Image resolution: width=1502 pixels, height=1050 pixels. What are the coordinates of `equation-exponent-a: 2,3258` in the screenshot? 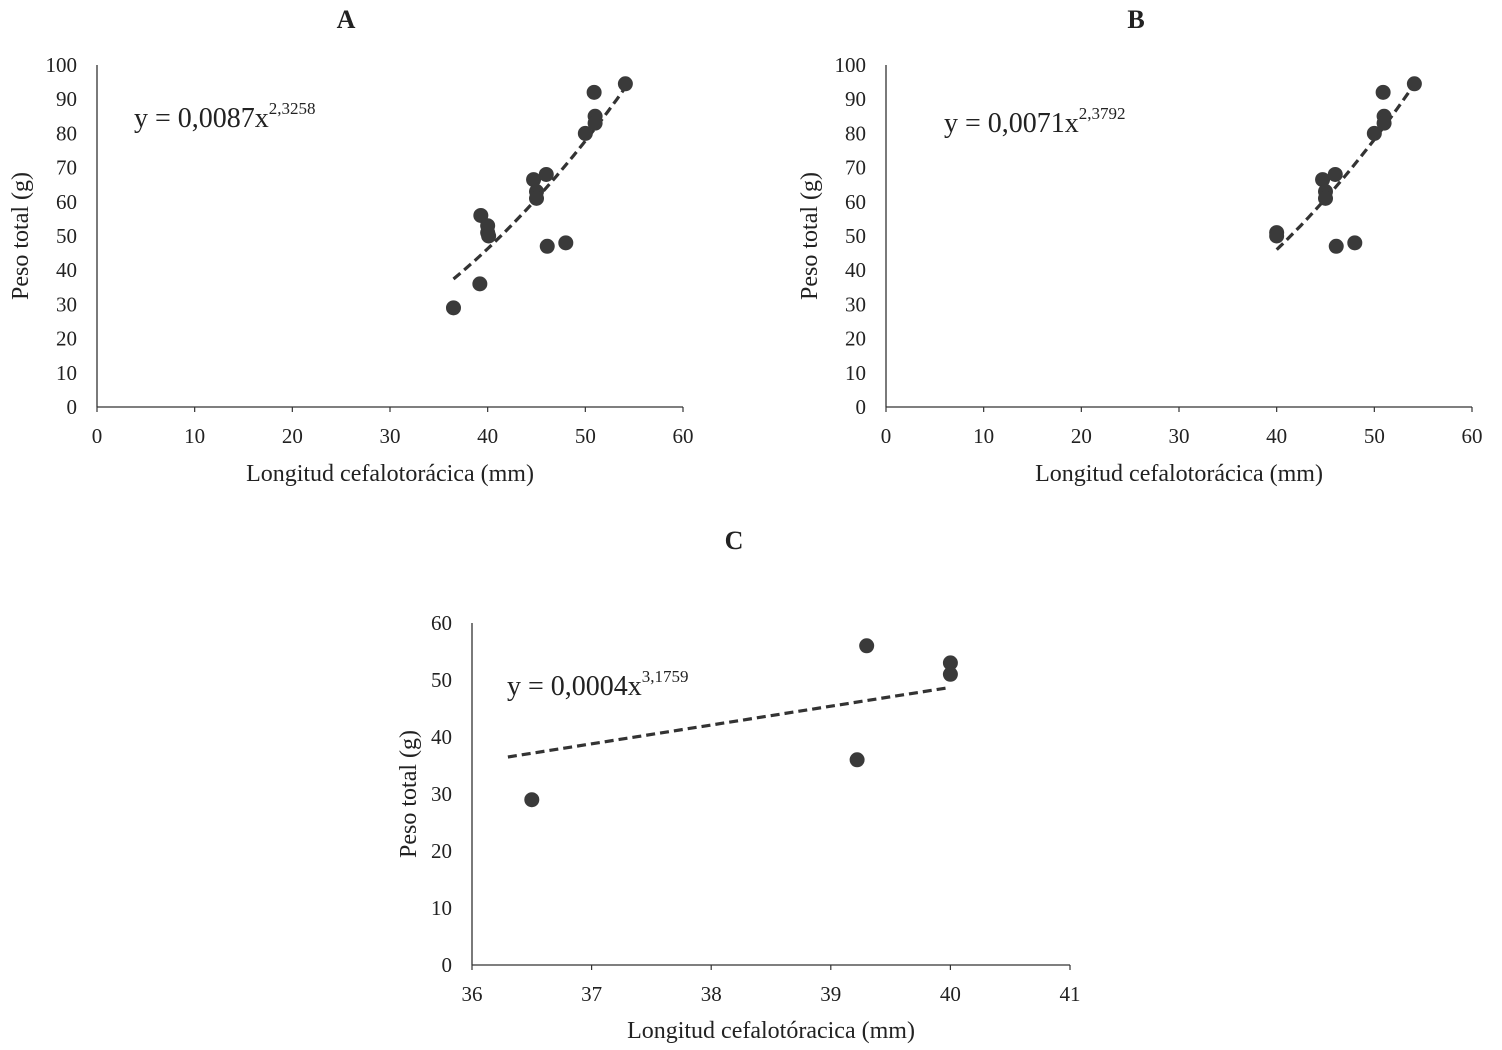 It's located at (292, 108).